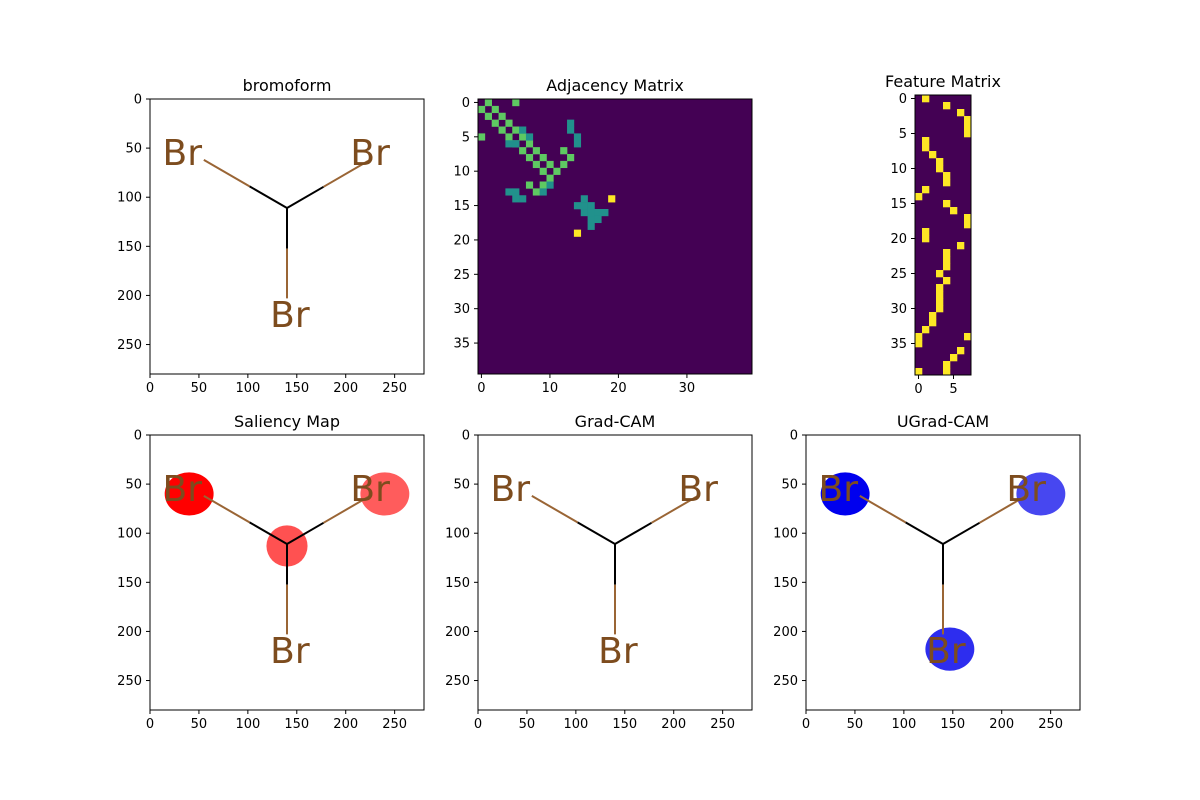 The image size is (1200, 800). Describe the element at coordinates (615, 85) in the screenshot. I see `chart-title: Adjacency Matrix` at that location.